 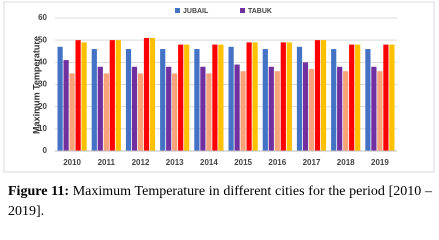 I want to click on x-tick-label: 2019, so click(x=380, y=162).